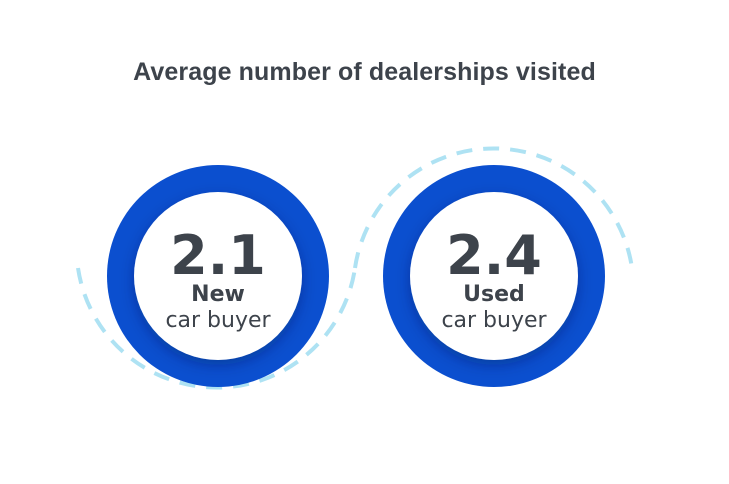 This screenshot has width=729, height=484. I want to click on stat-label-strong: New, so click(218, 294).